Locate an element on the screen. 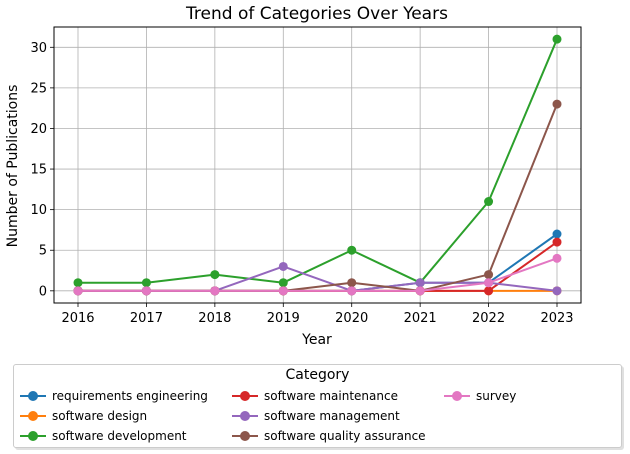  legend-entry: software maintenance is located at coordinates (338, 396).